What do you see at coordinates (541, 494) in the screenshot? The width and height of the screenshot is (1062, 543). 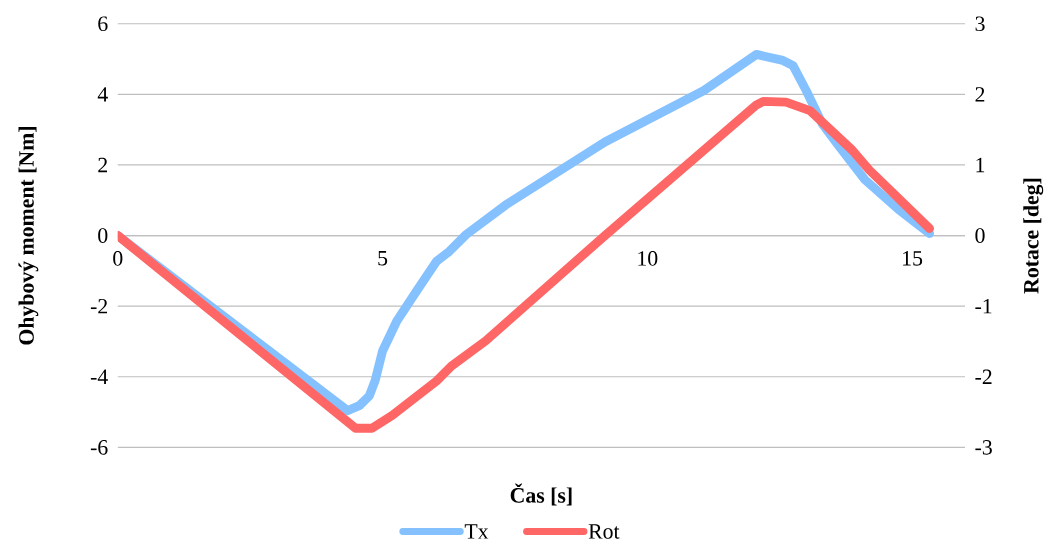 I see `x-axis-title: Čas [s]` at bounding box center [541, 494].